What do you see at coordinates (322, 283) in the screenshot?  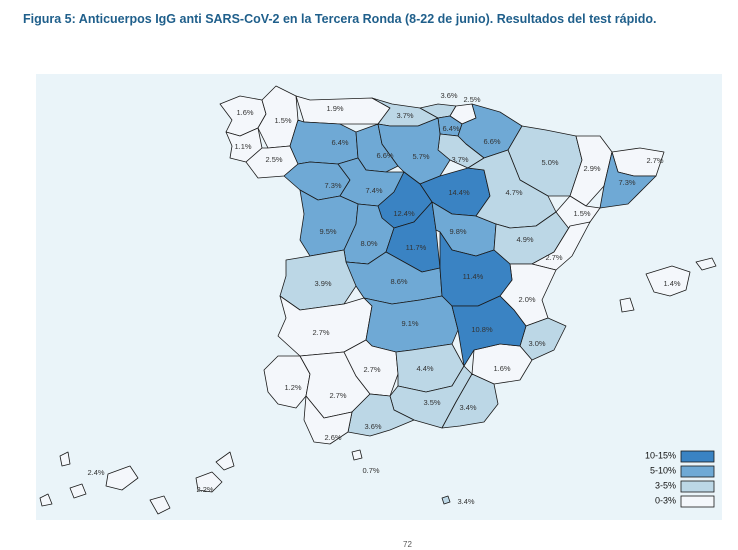 I see `province-label-caceres: 3.9%` at bounding box center [322, 283].